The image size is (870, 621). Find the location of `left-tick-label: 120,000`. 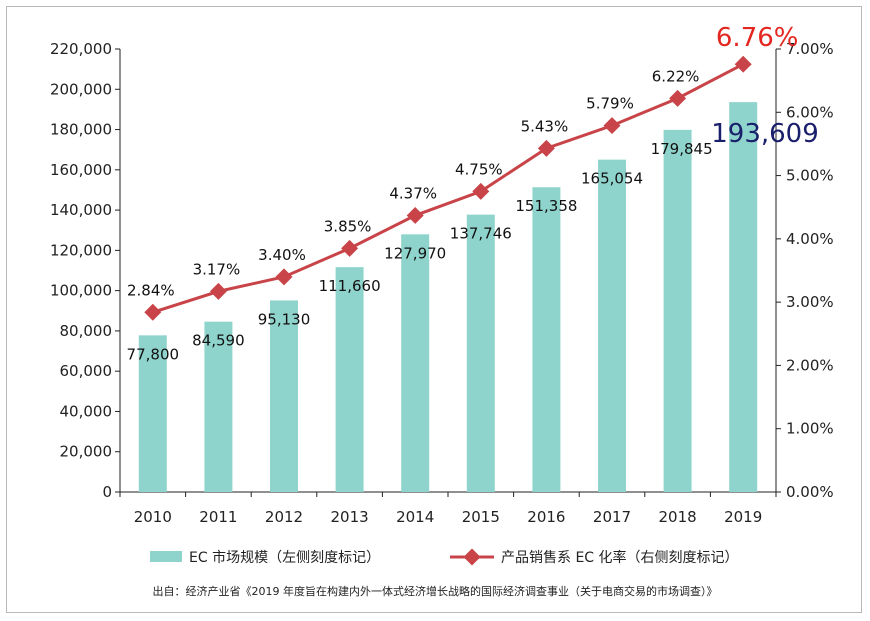

left-tick-label: 120,000 is located at coordinates (81, 250).